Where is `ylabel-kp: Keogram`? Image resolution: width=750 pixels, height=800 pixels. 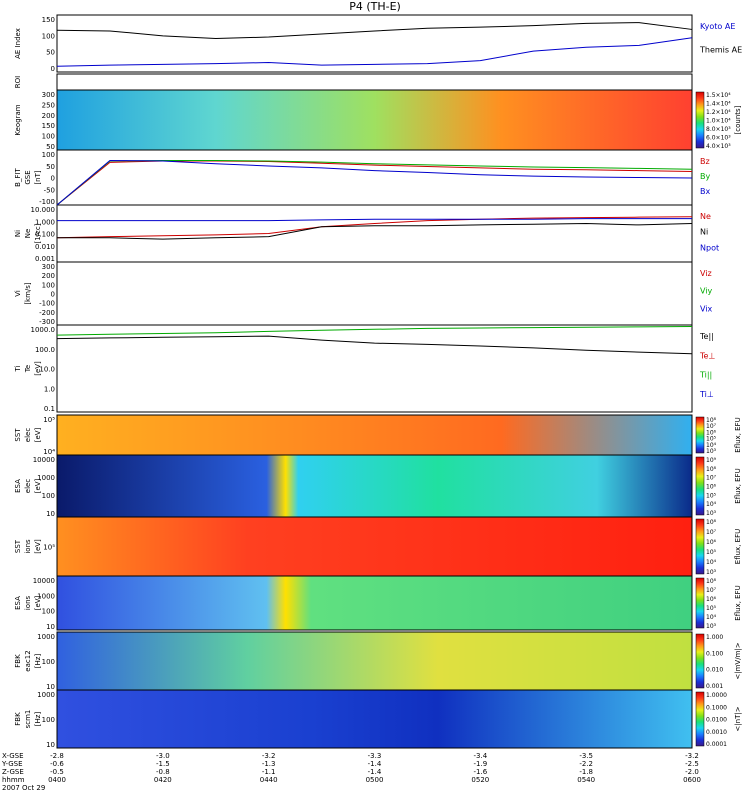 ylabel-kp: Keogram is located at coordinates (18, 119).